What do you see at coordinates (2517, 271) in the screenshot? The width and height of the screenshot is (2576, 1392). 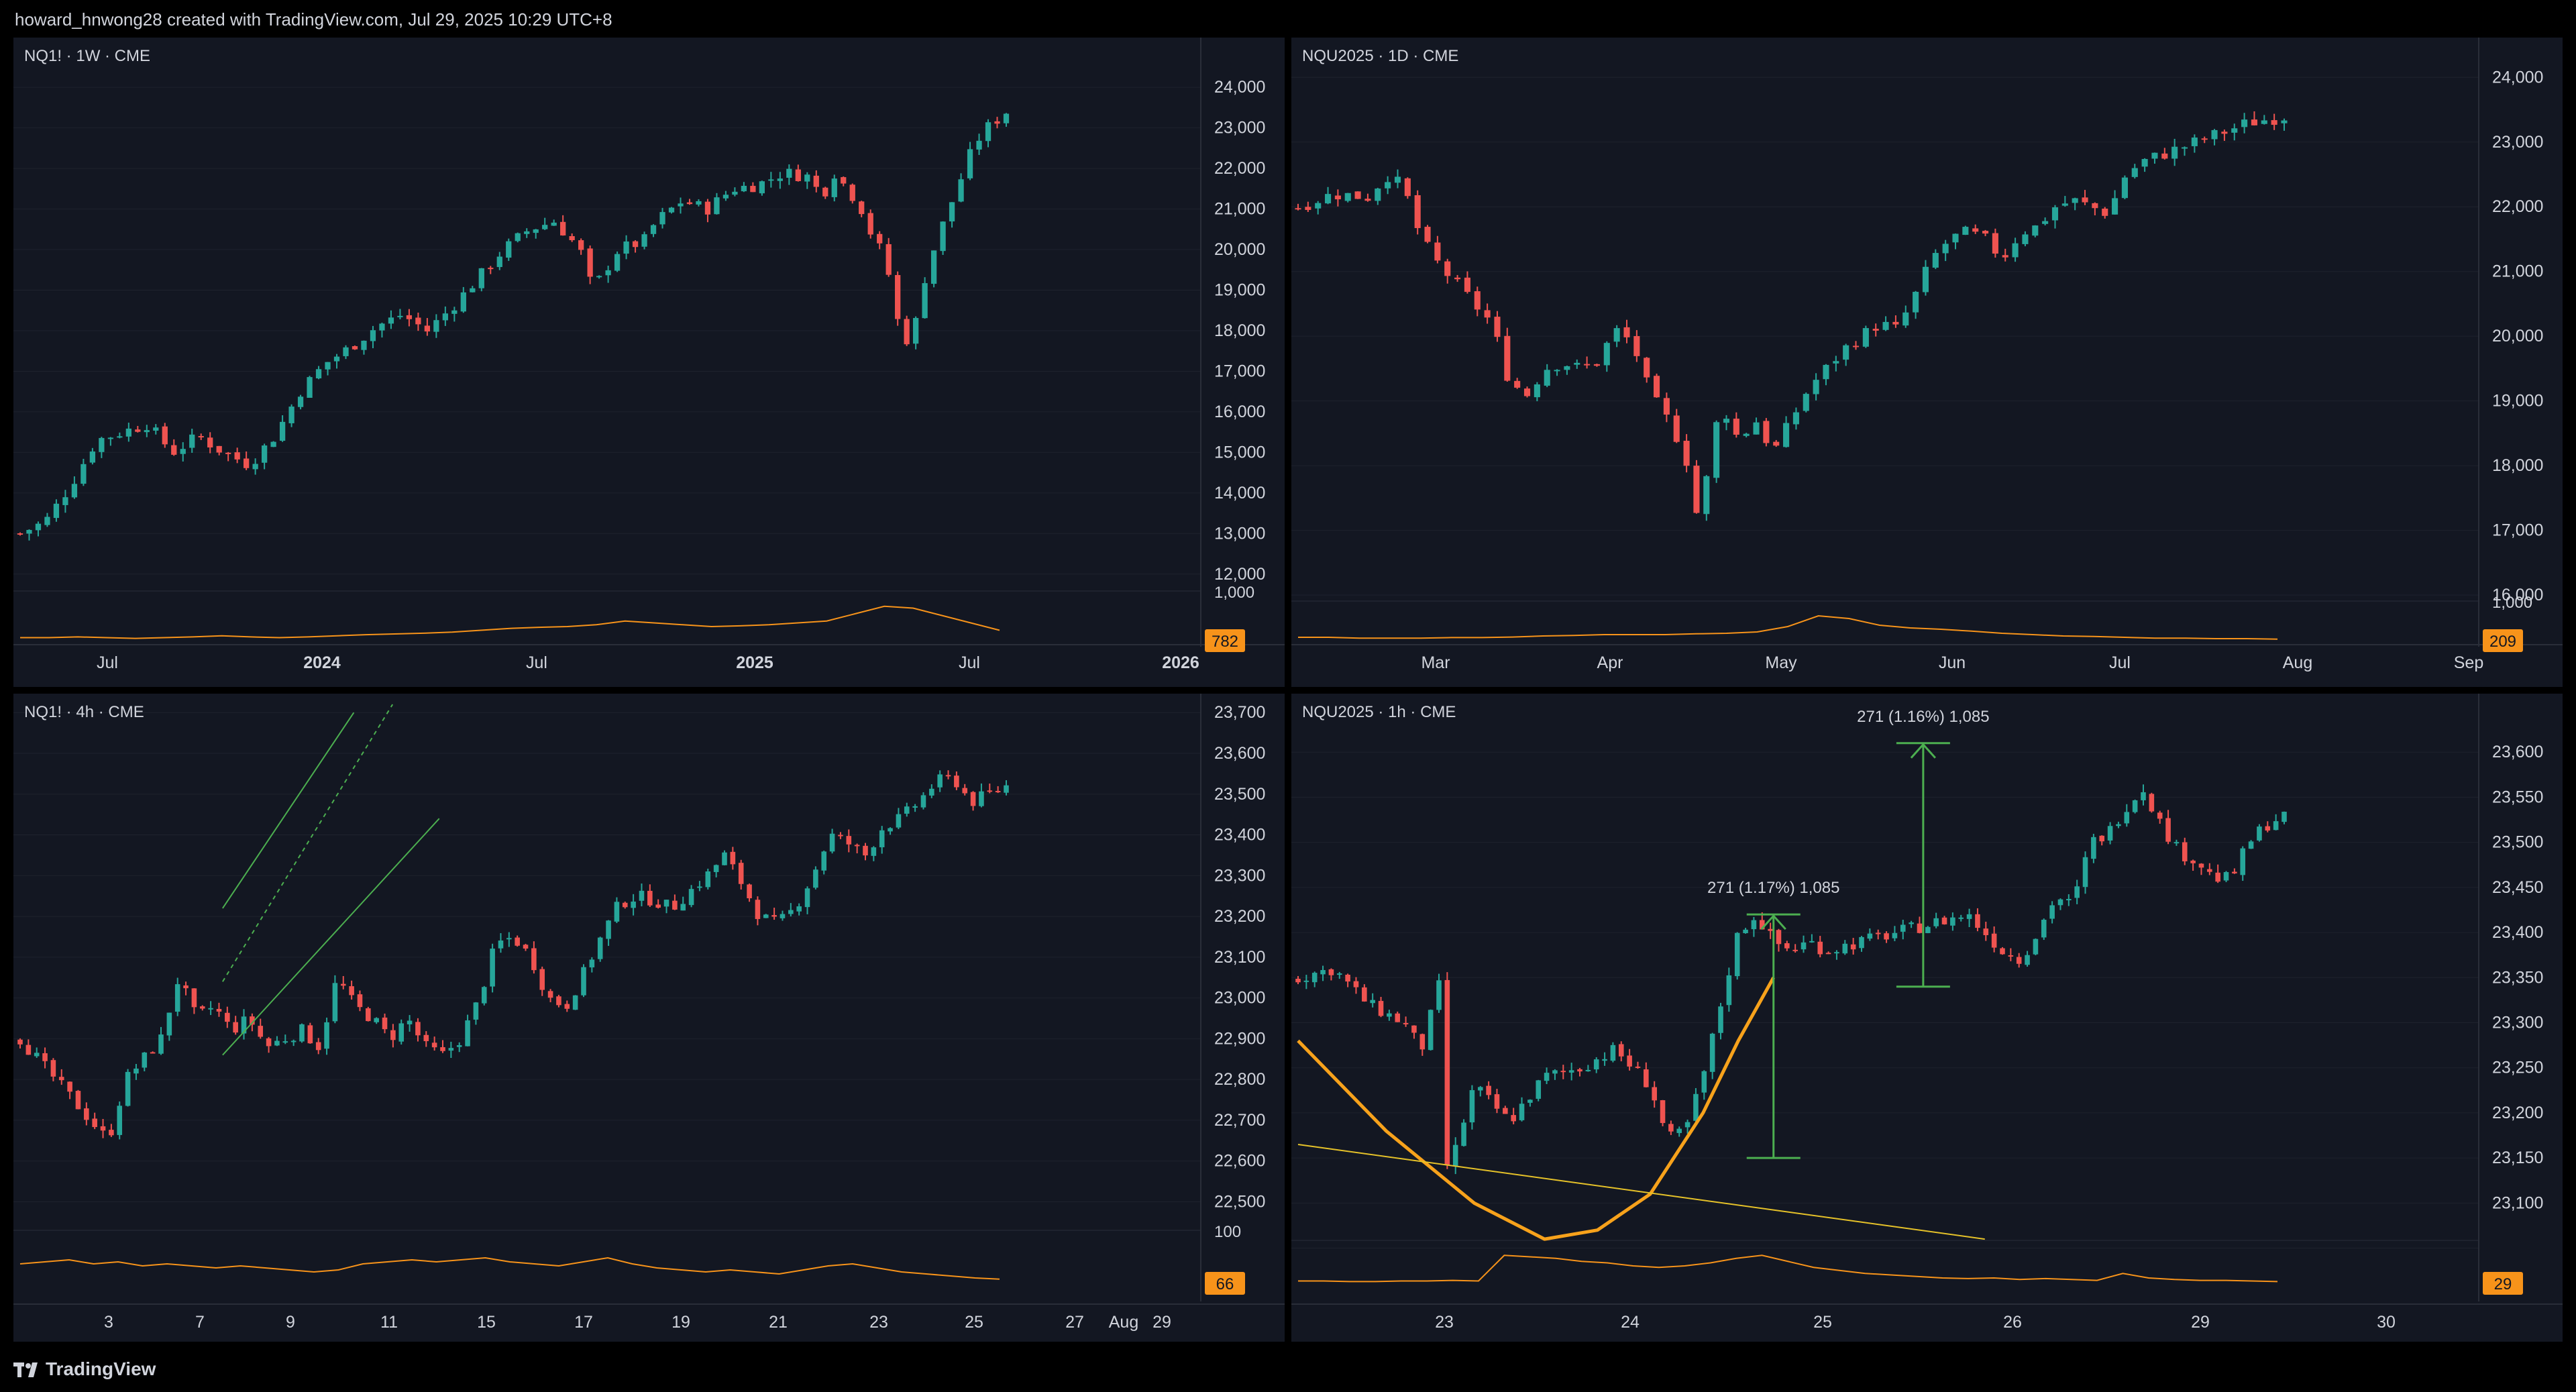 I see `price-tick-label: 21,000` at bounding box center [2517, 271].